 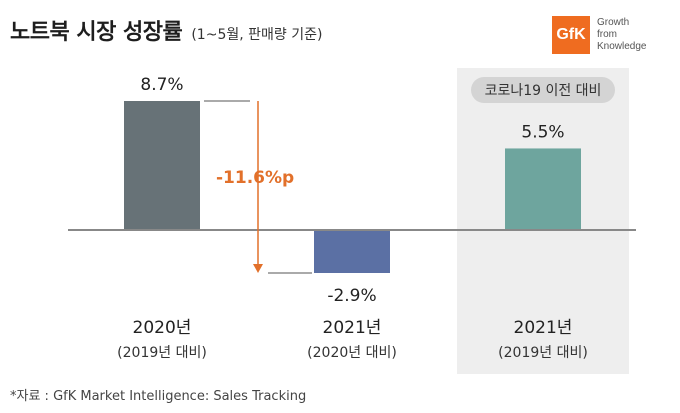 What do you see at coordinates (571, 35) in the screenshot?
I see `gfk-logo-mark: GfK` at bounding box center [571, 35].